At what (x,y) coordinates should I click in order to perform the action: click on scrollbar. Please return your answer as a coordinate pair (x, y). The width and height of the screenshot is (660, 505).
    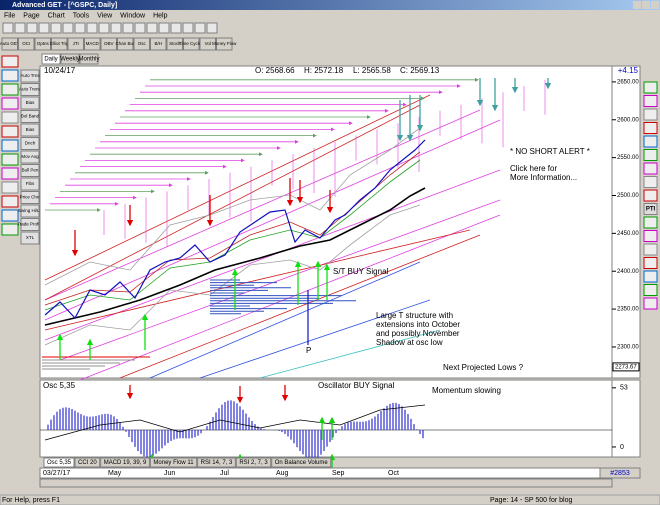
    Looking at the image, I should click on (326, 483).